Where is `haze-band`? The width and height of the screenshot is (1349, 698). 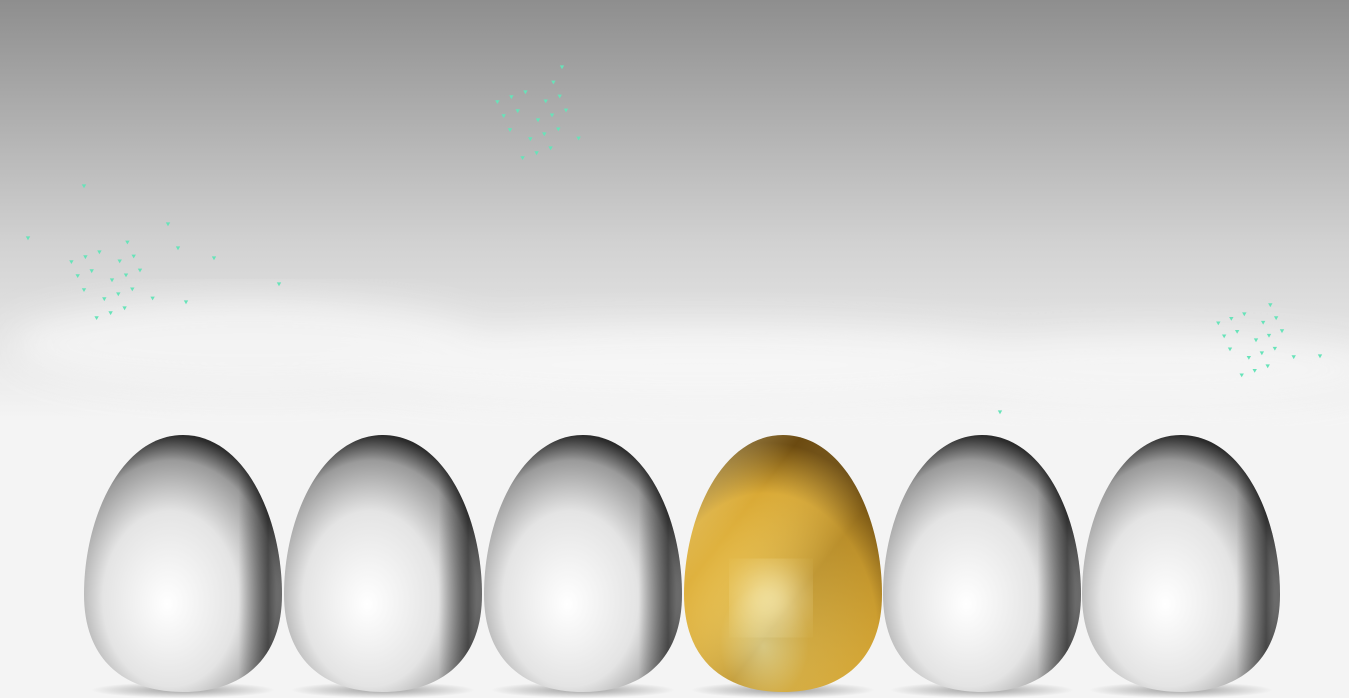 haze-band is located at coordinates (679, 352).